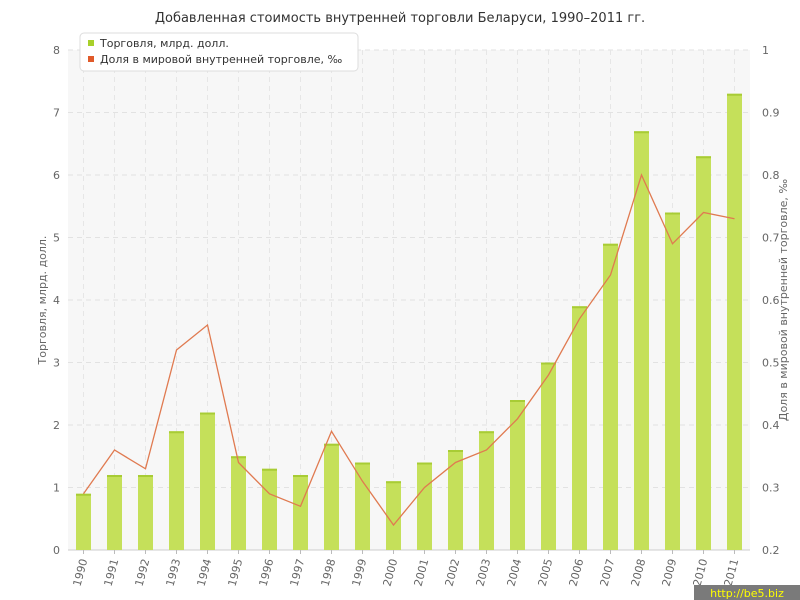 This screenshot has height=600, width=800. Describe the element at coordinates (393, 515) in the screenshot. I see `bar-2000` at that location.